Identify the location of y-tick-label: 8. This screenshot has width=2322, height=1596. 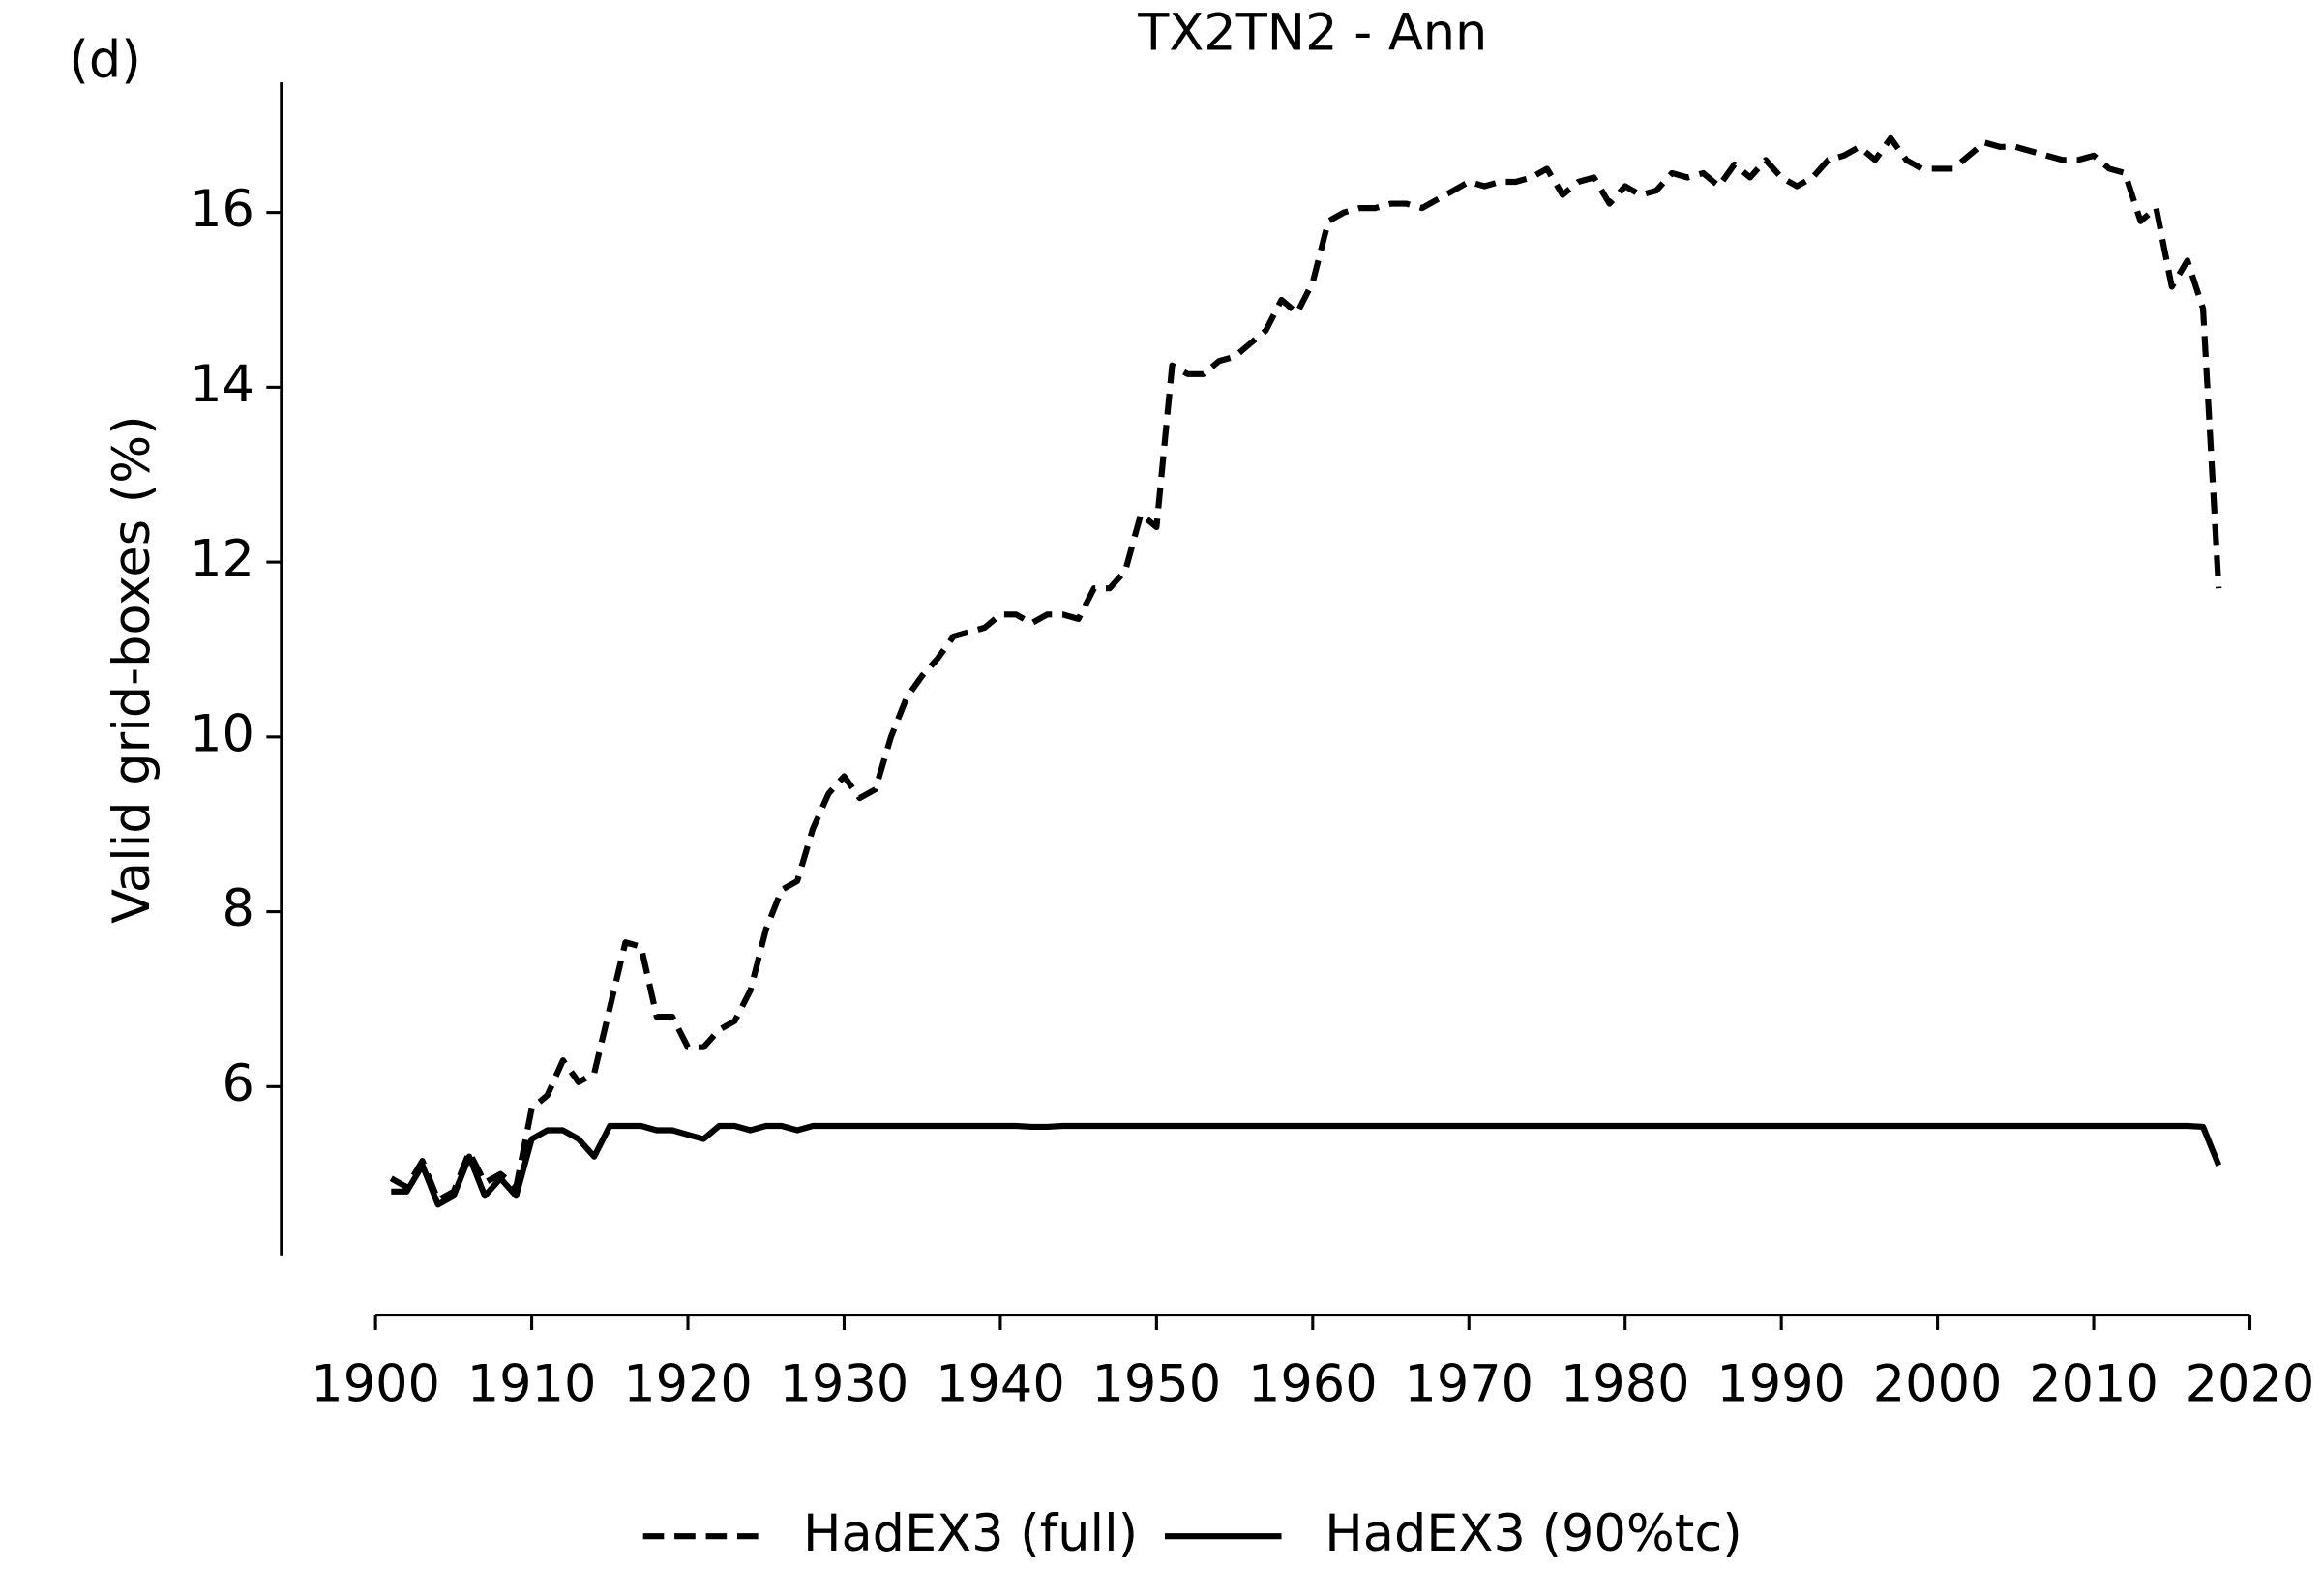
(238, 908).